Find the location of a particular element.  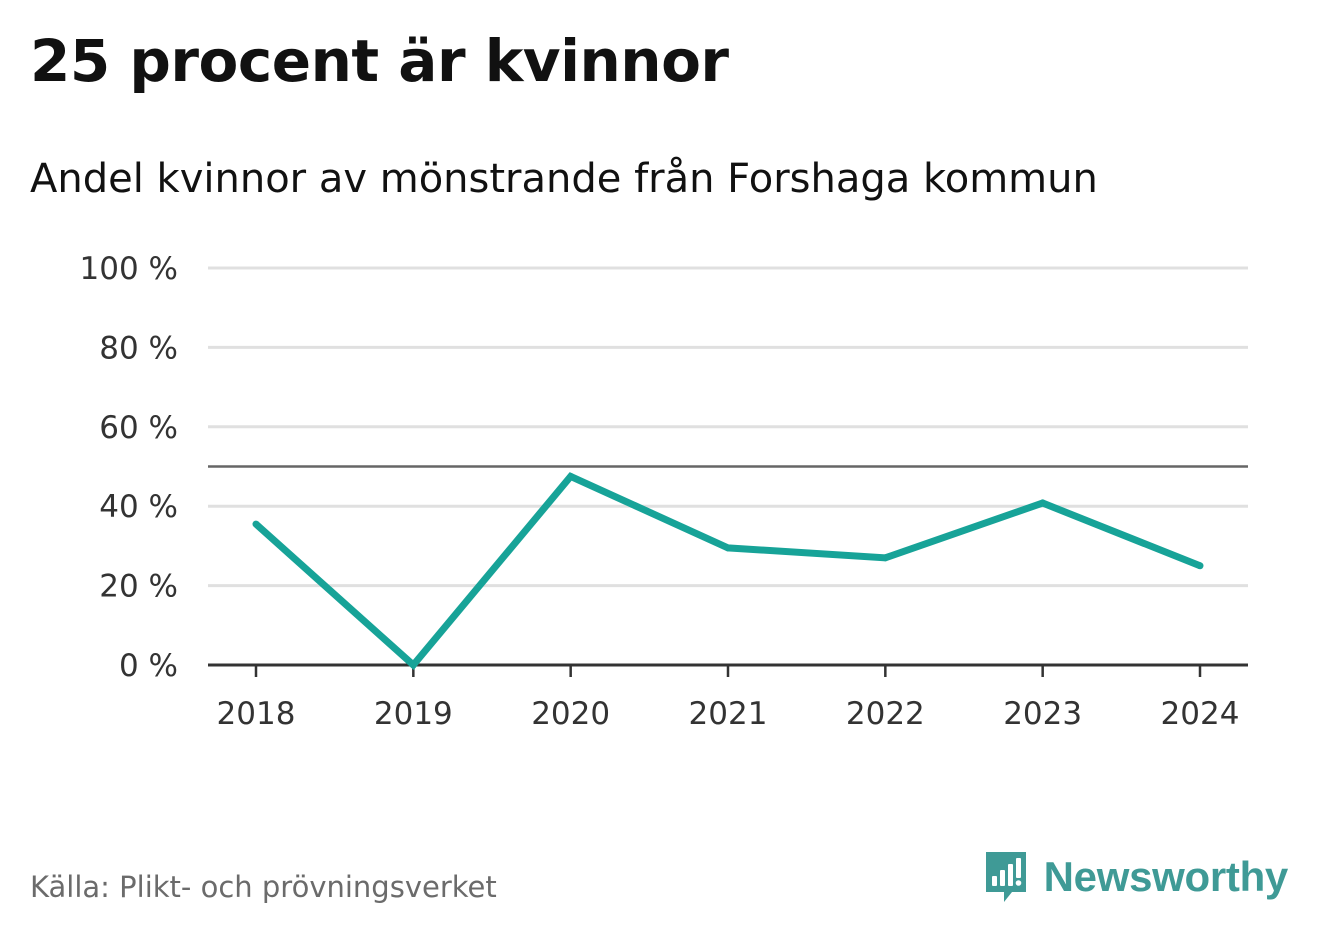

y-tick-label: 80 % is located at coordinates (138, 348).